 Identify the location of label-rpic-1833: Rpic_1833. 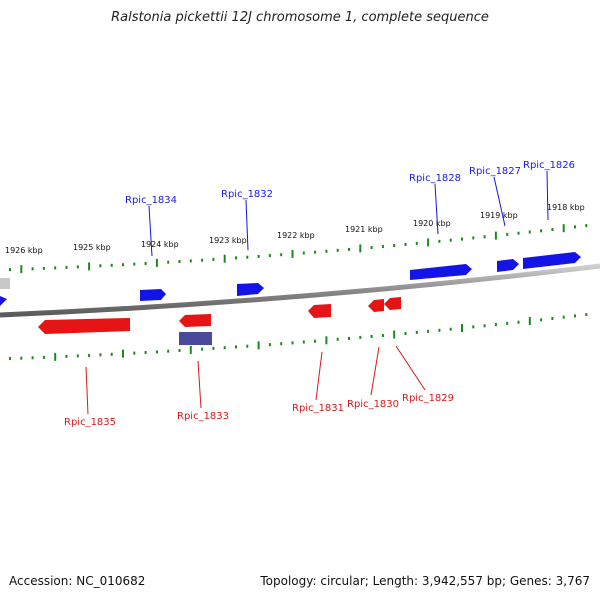
(203, 416).